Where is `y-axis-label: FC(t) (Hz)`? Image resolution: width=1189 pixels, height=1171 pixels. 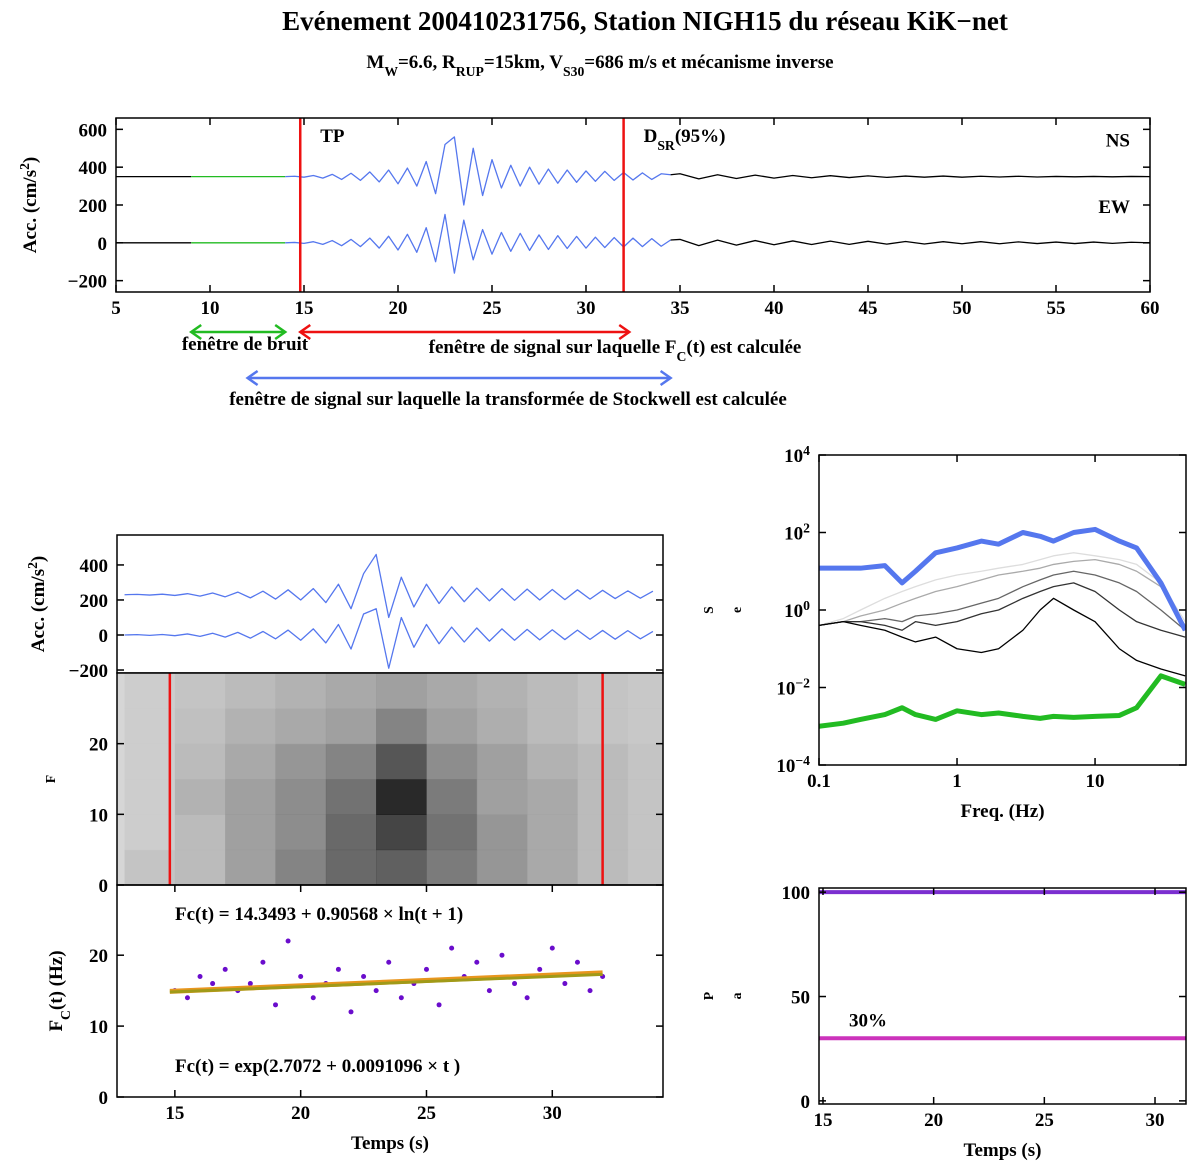
y-axis-label: FC(t) (Hz) is located at coordinates (59, 990).